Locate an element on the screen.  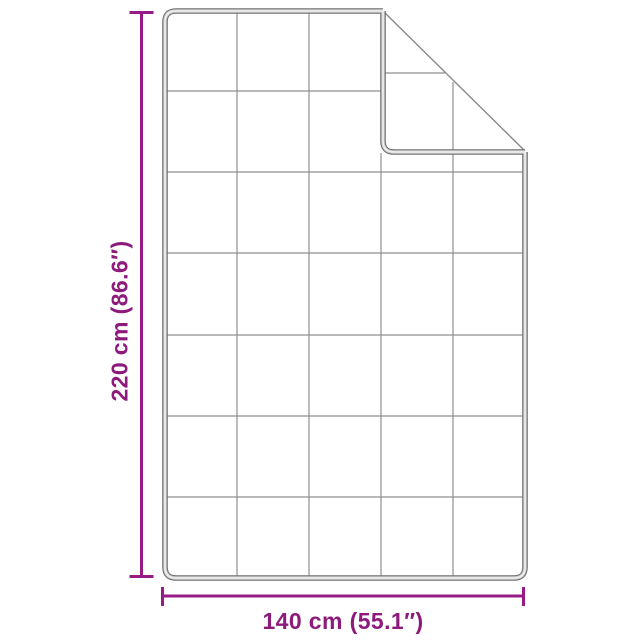
width-dimension-line is located at coordinates (343, 596).